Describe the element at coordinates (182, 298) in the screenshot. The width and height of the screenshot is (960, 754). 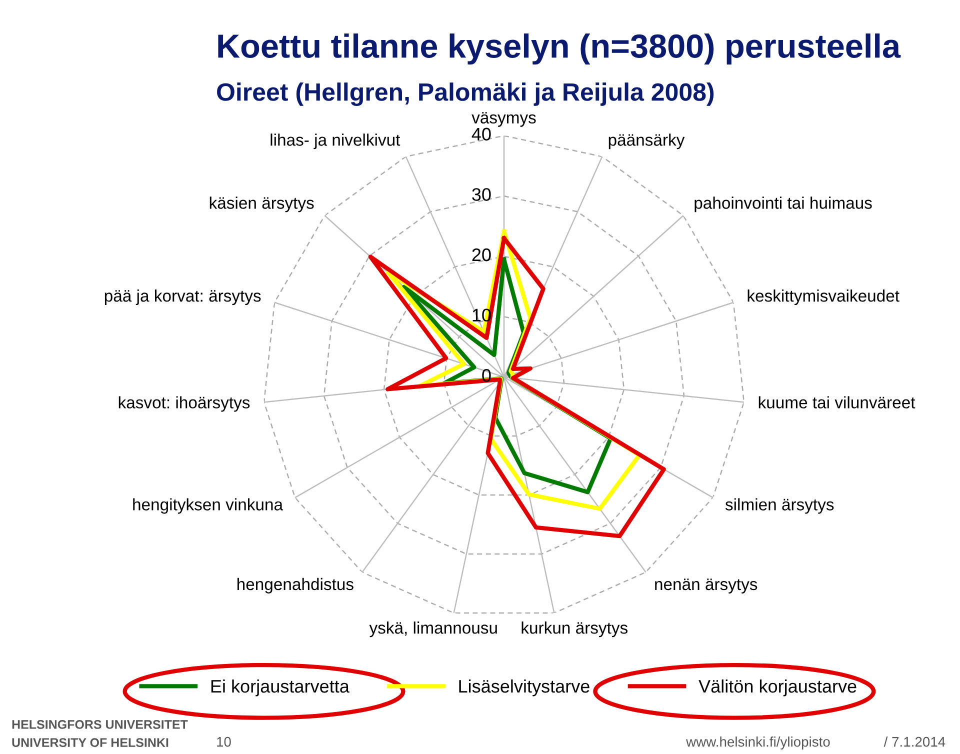
I see `spoke-label: pää ja korvat: ärsytys` at that location.